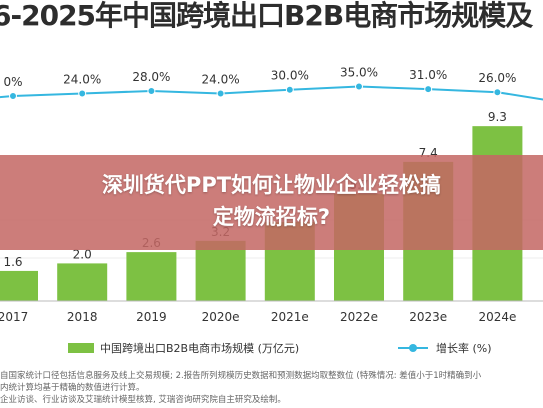 Image resolution: width=543 pixels, height=408 pixels. What do you see at coordinates (271, 217) in the screenshot?
I see `headline-line-2: 定物流招标?` at bounding box center [271, 217].